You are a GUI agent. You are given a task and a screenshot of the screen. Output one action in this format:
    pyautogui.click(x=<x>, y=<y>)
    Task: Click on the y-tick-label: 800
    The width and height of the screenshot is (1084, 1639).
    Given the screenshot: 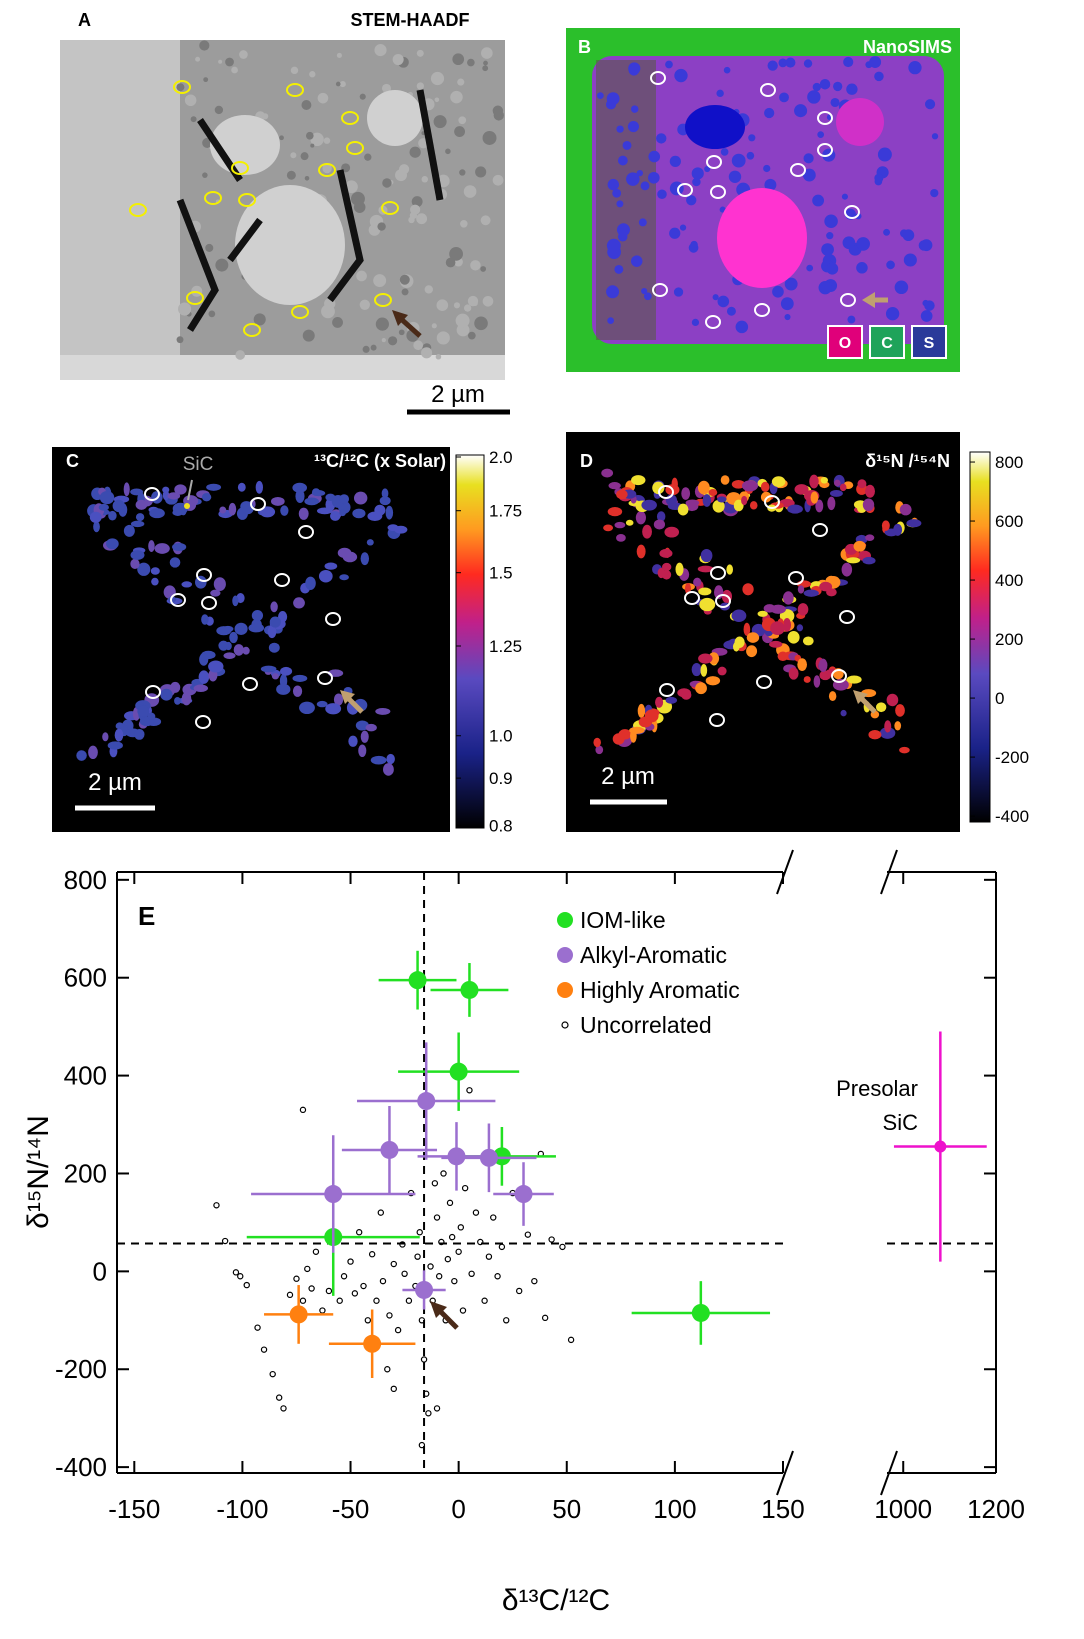 What is the action you would take?
    pyautogui.click(x=85, y=880)
    